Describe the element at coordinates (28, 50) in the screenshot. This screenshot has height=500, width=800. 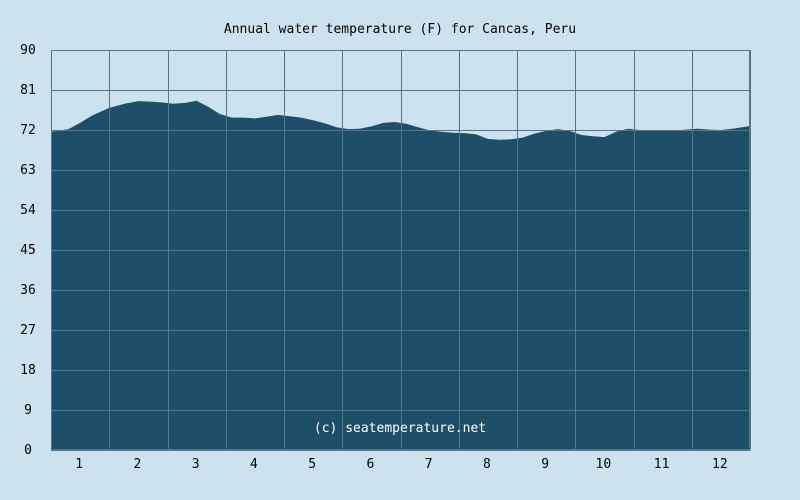
I see `y-tick-label: 90` at that location.